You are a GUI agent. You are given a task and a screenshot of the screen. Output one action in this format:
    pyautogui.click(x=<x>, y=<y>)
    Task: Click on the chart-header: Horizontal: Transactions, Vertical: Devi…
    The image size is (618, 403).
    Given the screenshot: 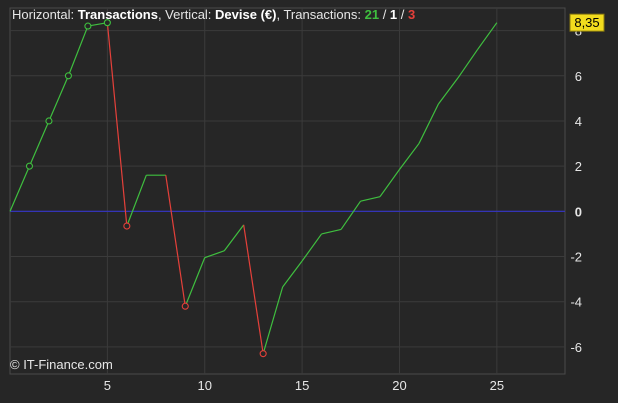 What is the action you would take?
    pyautogui.click(x=213, y=14)
    